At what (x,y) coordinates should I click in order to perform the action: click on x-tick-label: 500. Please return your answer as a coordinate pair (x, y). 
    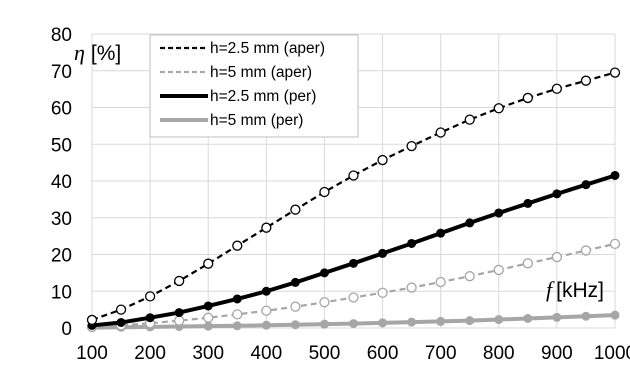
    Looking at the image, I should click on (325, 353).